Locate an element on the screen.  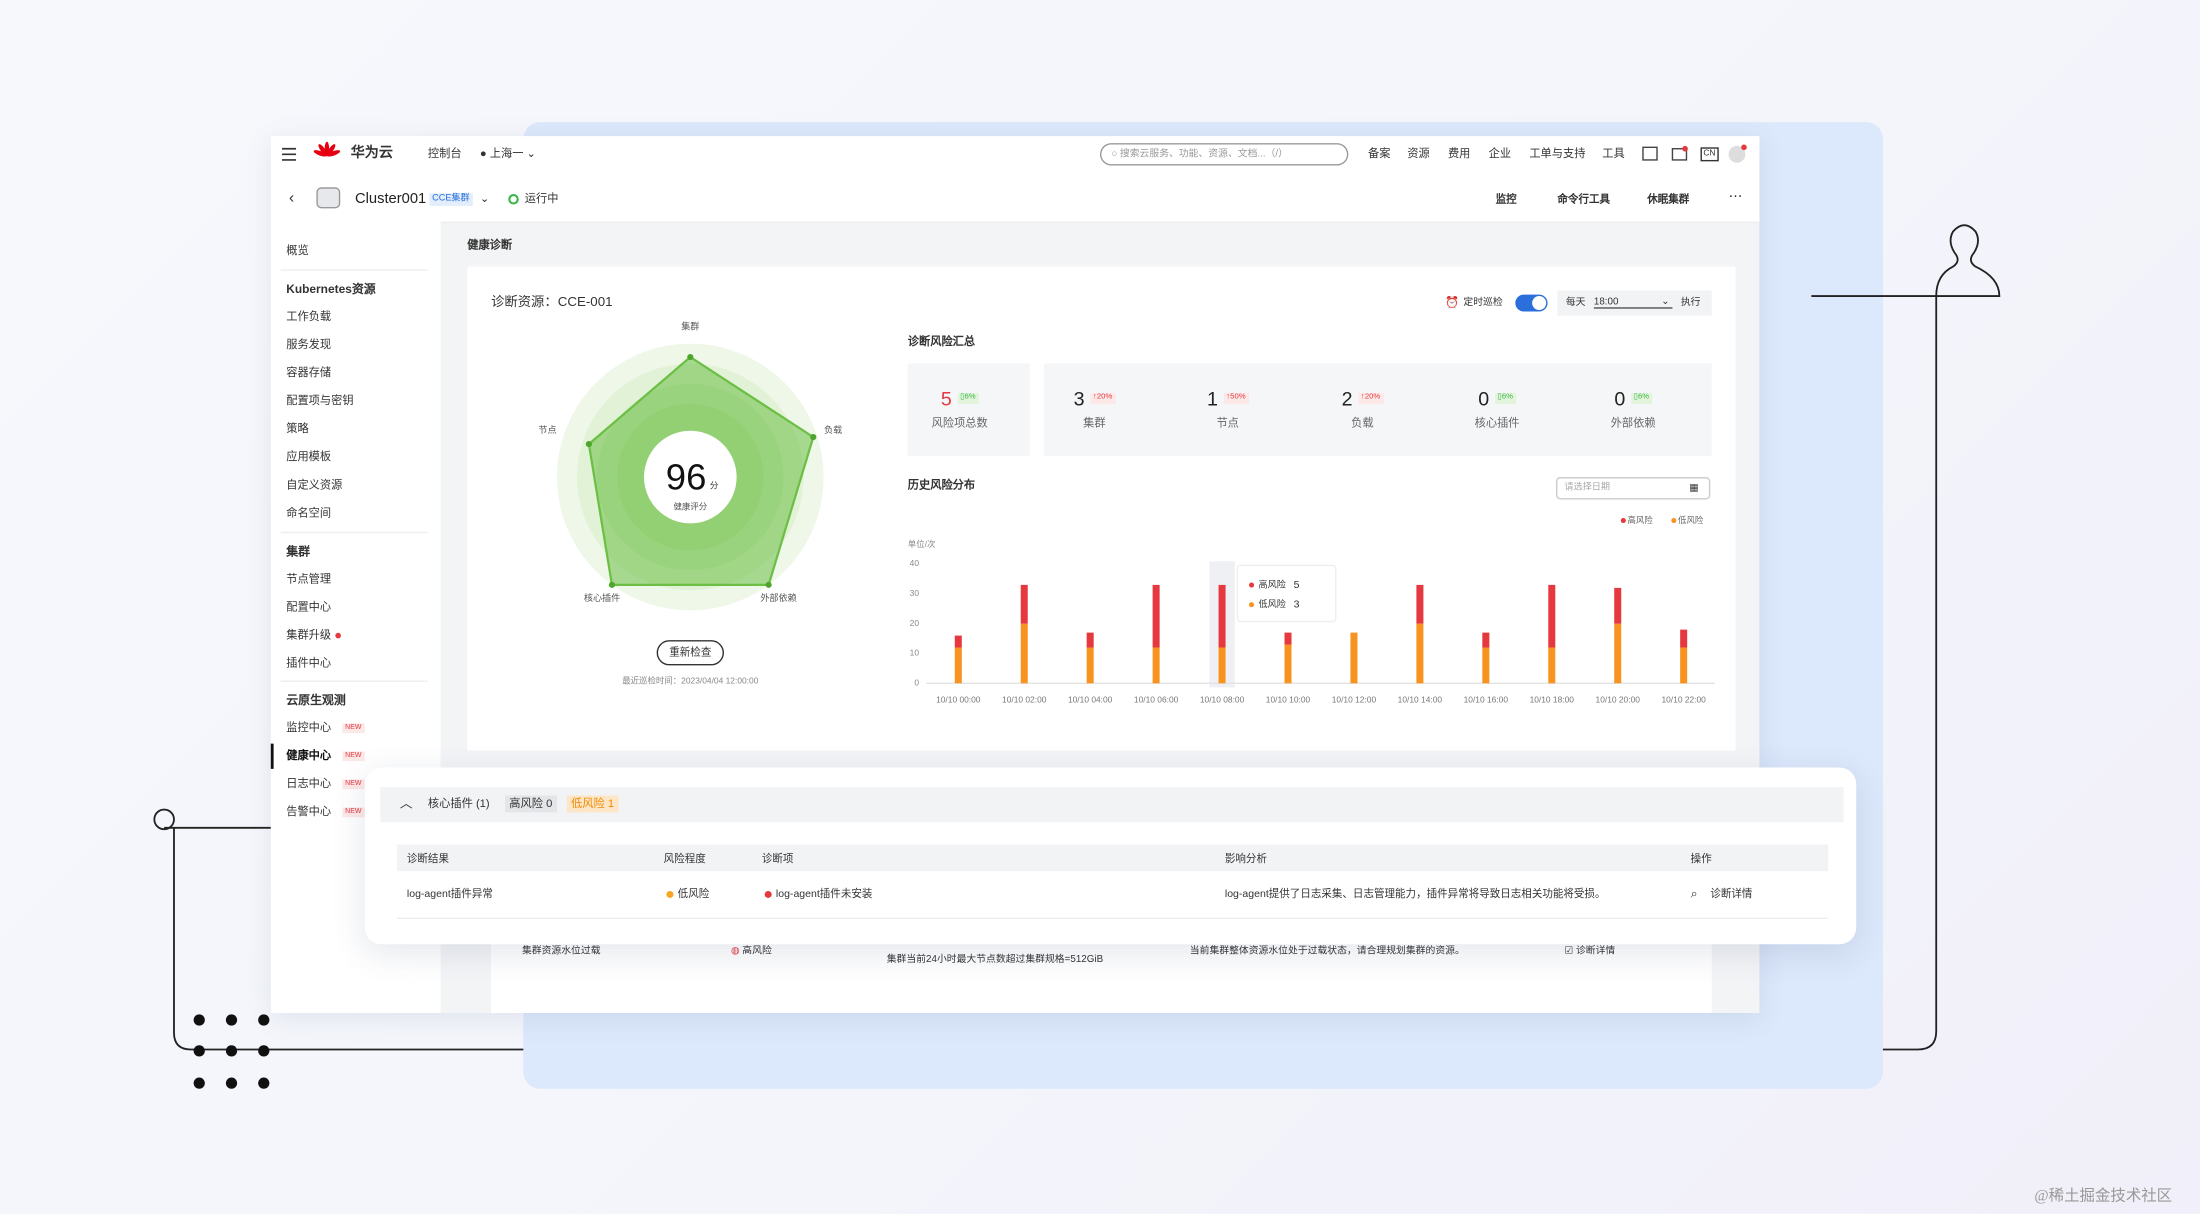
cluster-action: 监控 is located at coordinates (1506, 199).